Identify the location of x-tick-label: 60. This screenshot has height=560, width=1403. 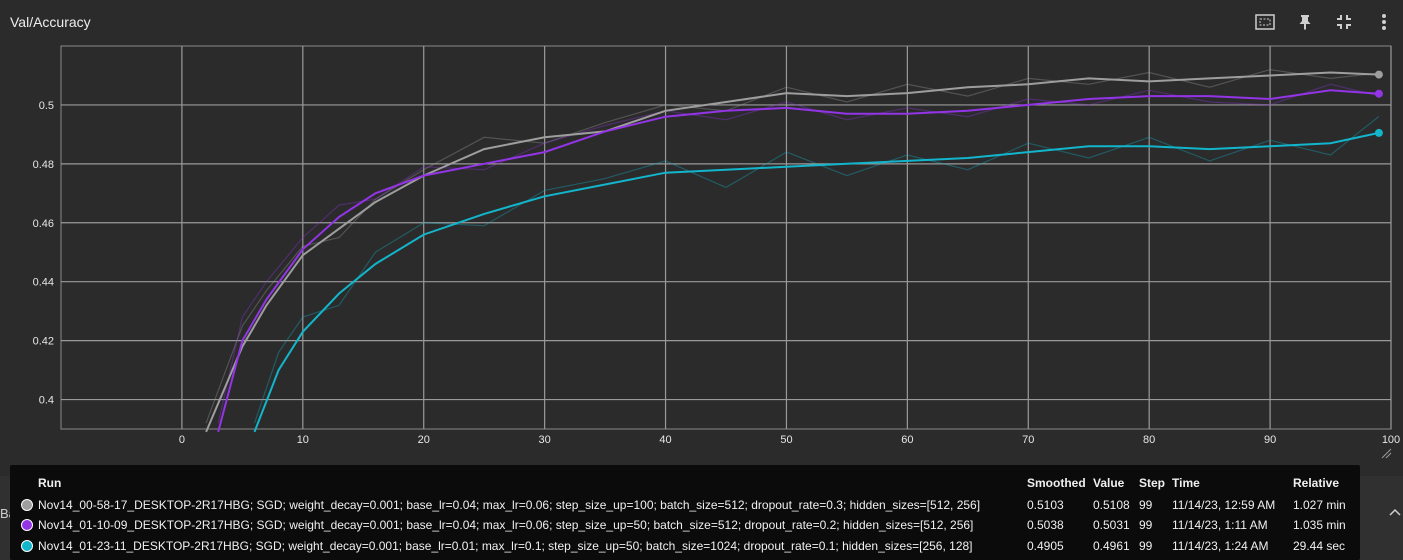
(907, 440).